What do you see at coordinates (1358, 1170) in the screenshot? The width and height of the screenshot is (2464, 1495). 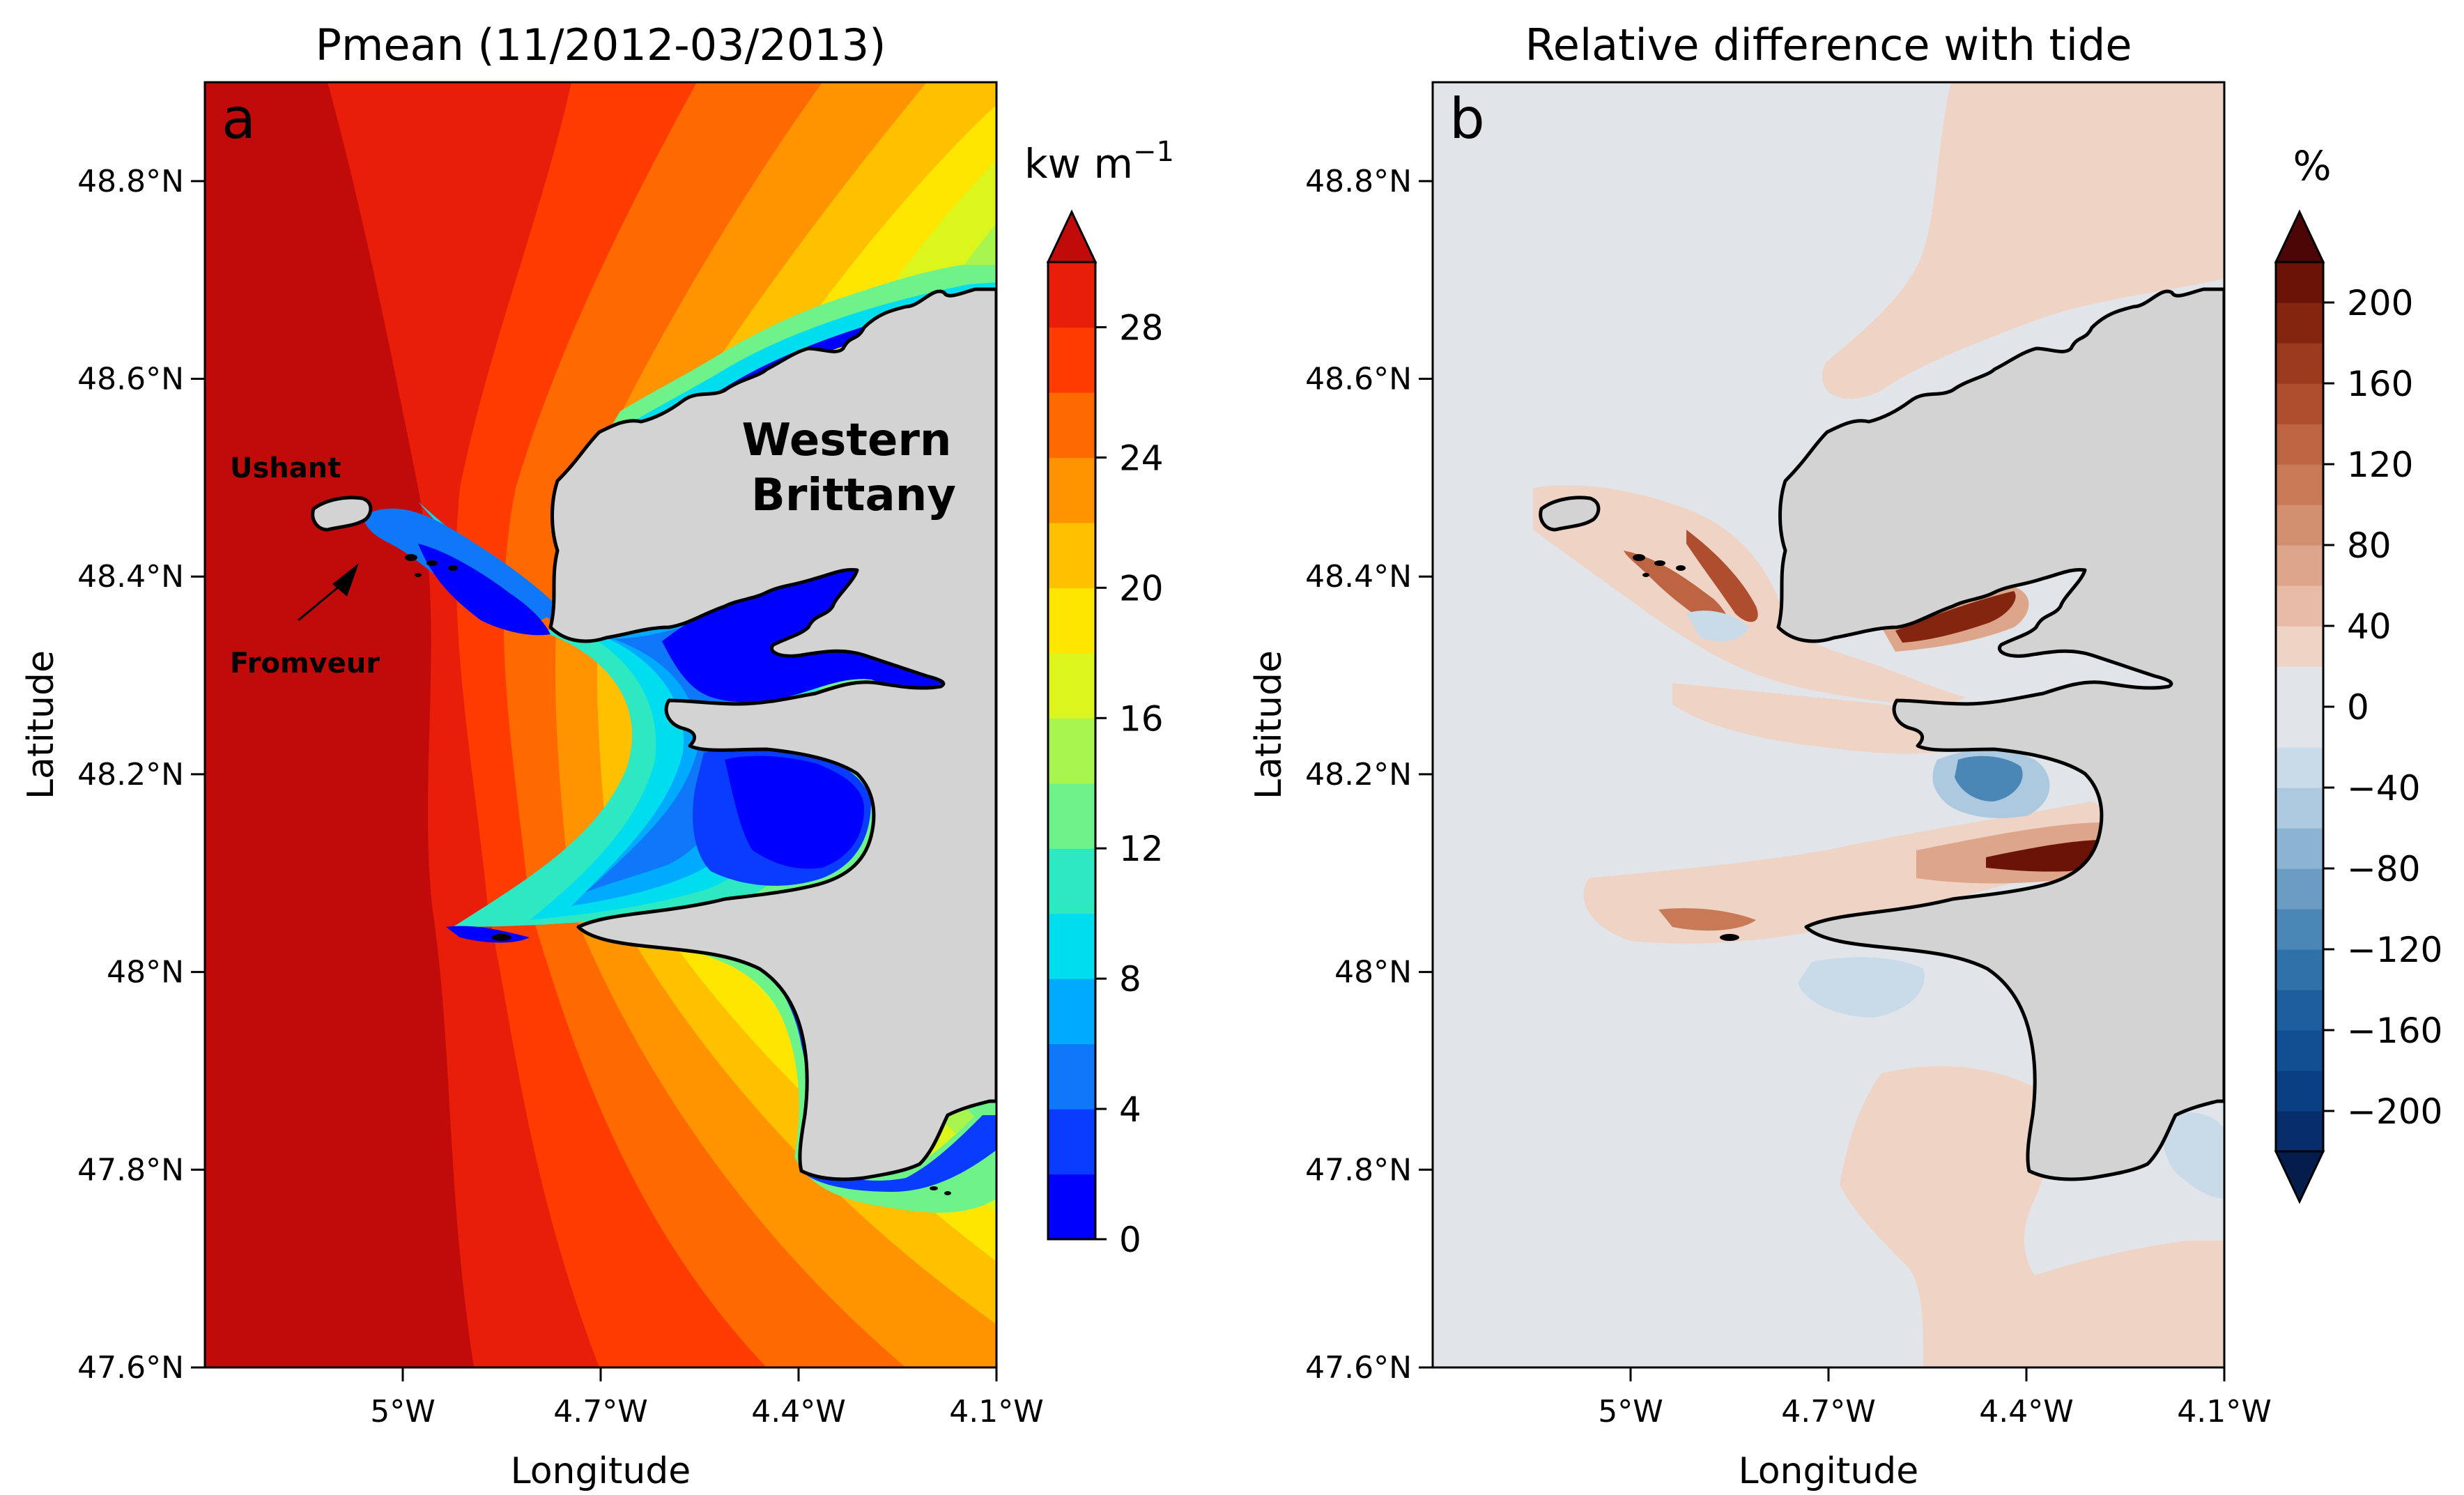 I see `panel-b-ytick-label: 47.8°N` at bounding box center [1358, 1170].